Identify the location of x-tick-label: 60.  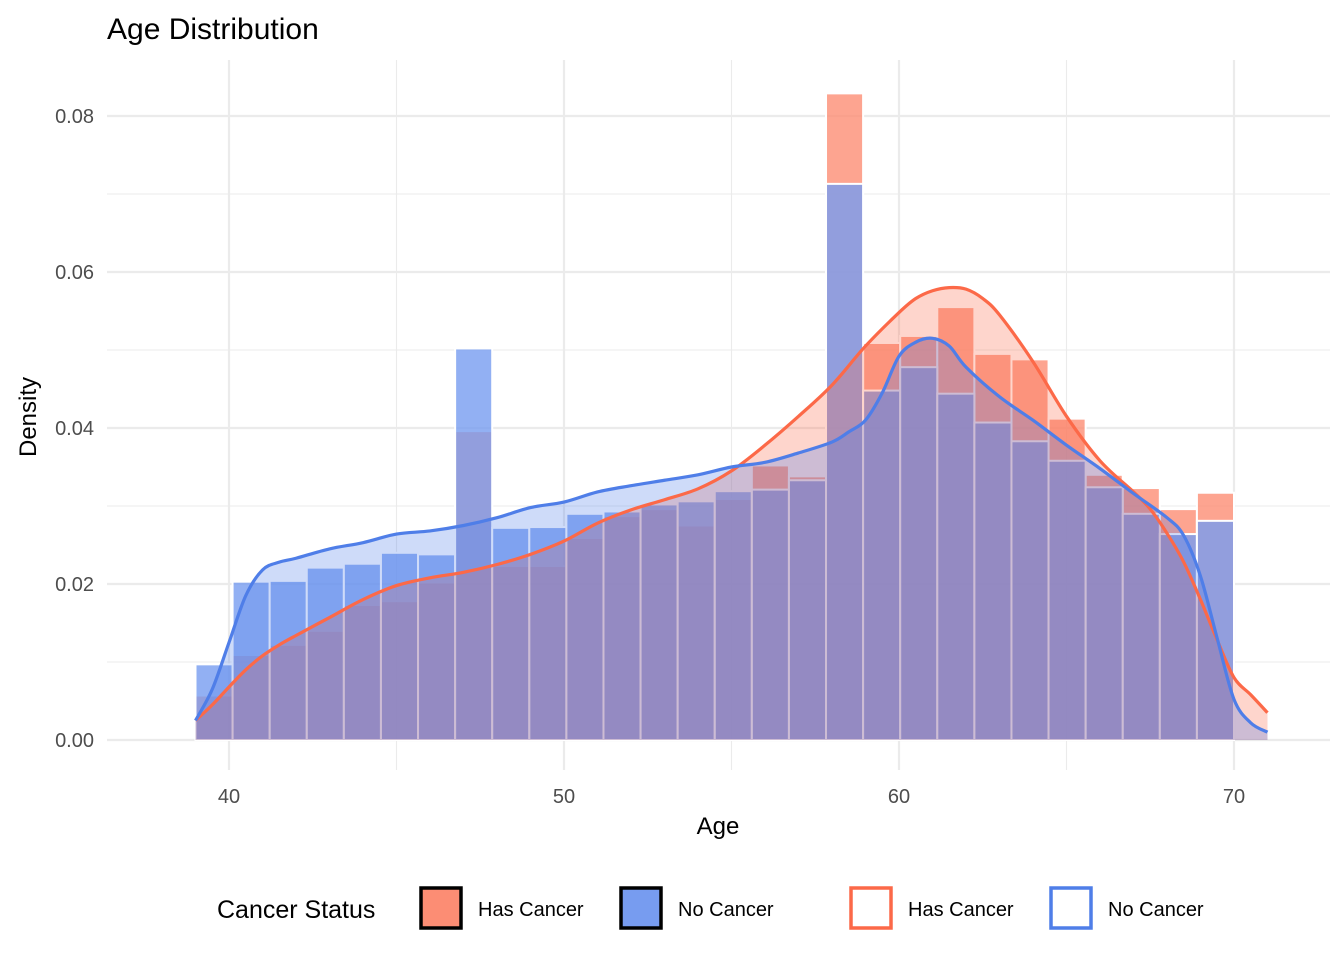
(899, 797).